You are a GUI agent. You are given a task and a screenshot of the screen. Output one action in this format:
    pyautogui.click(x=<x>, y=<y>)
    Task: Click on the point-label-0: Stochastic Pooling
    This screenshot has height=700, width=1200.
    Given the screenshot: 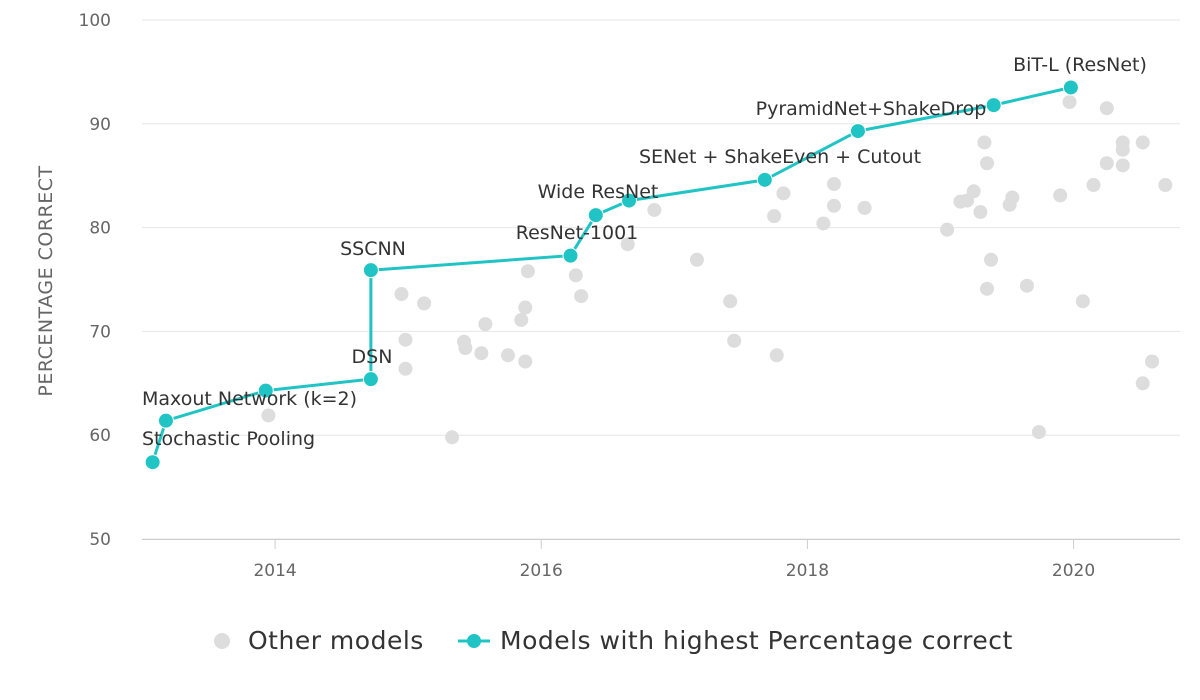 What is the action you would take?
    pyautogui.click(x=228, y=439)
    